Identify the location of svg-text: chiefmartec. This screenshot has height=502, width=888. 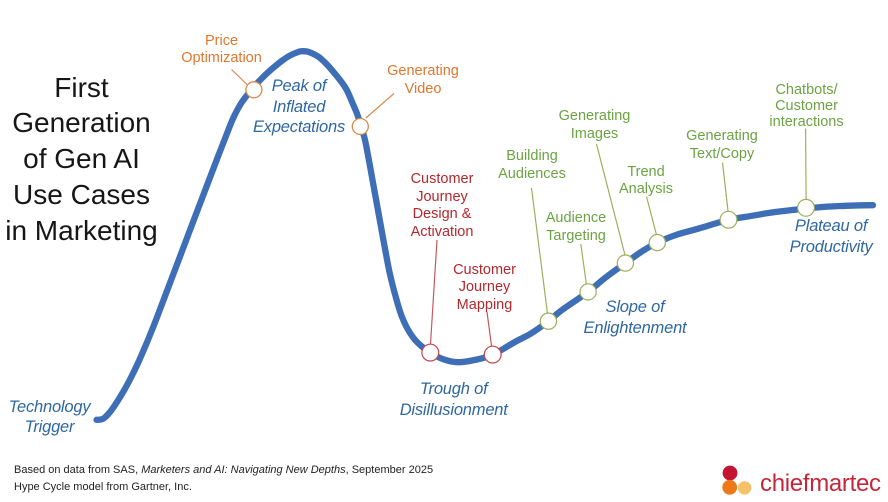
(820, 483).